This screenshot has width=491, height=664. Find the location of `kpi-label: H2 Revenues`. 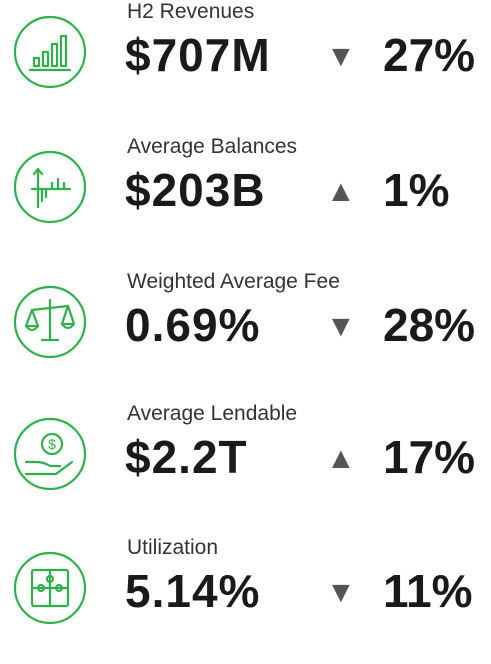

kpi-label: H2 Revenues is located at coordinates (191, 11).